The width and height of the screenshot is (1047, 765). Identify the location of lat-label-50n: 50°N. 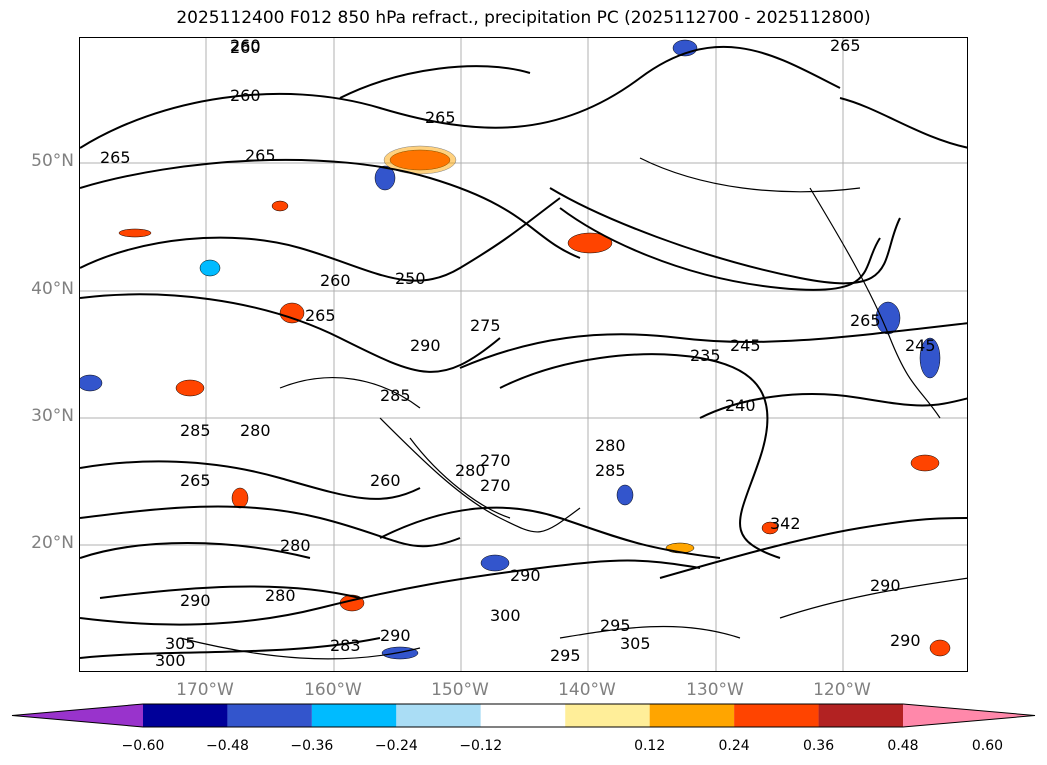
(52, 161).